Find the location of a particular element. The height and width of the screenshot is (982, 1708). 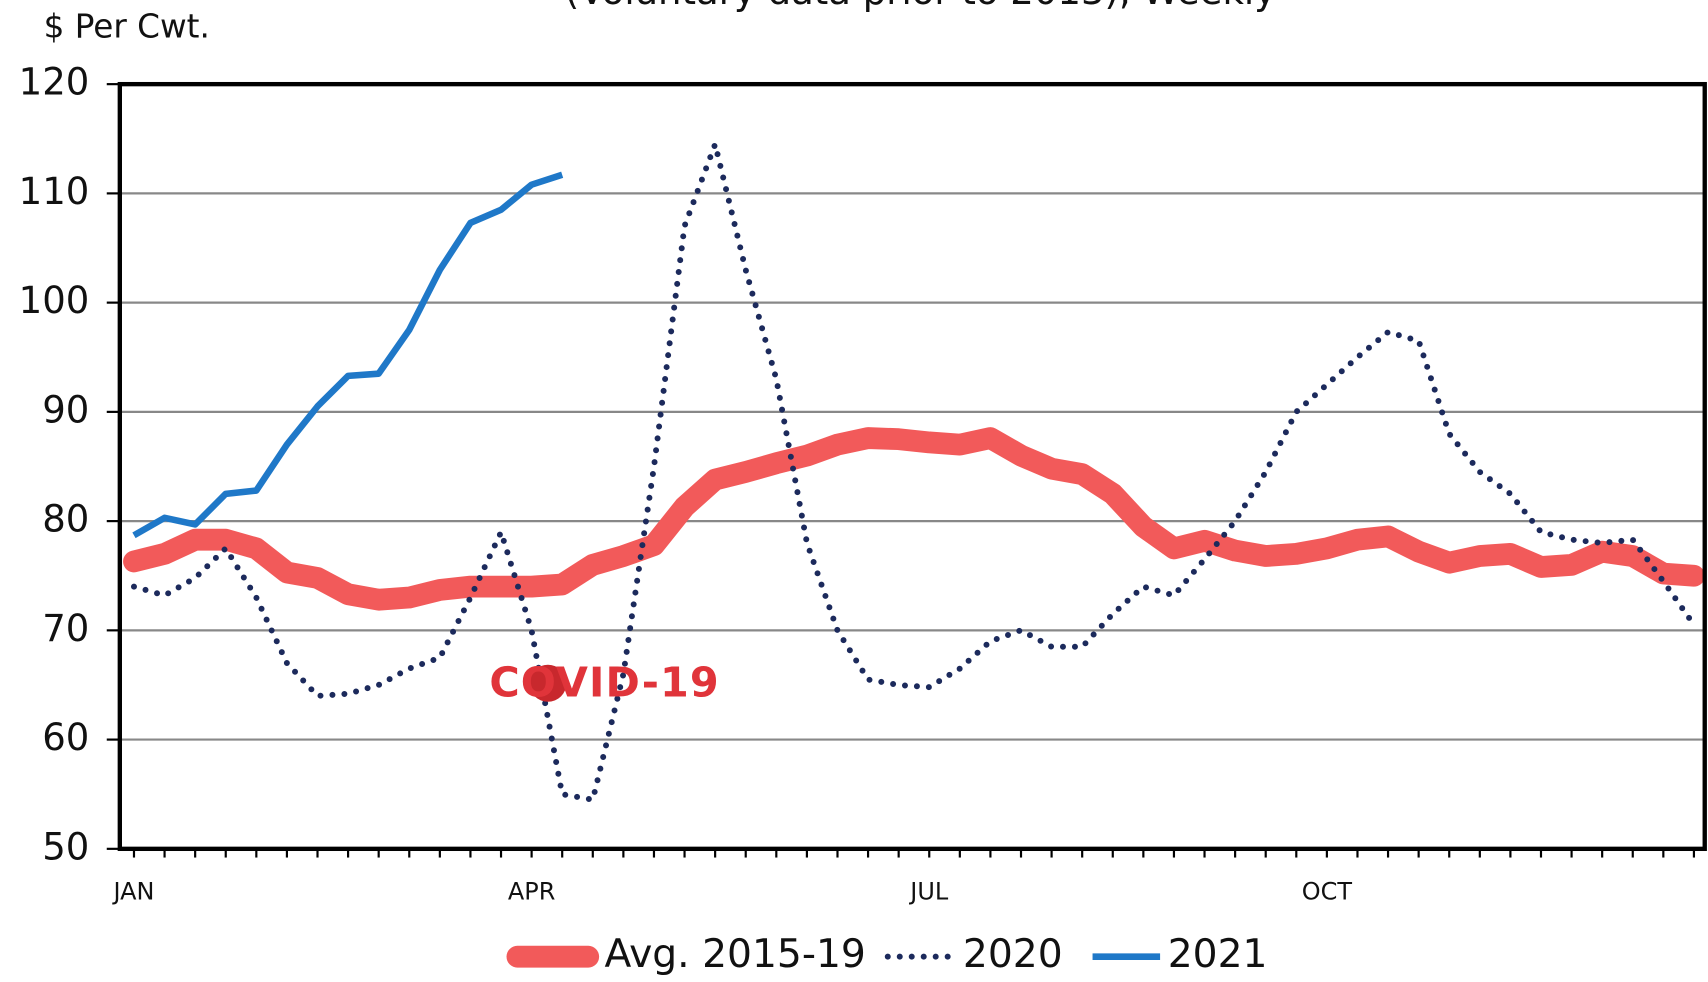

x-tick-label: JAN is located at coordinates (133, 891).